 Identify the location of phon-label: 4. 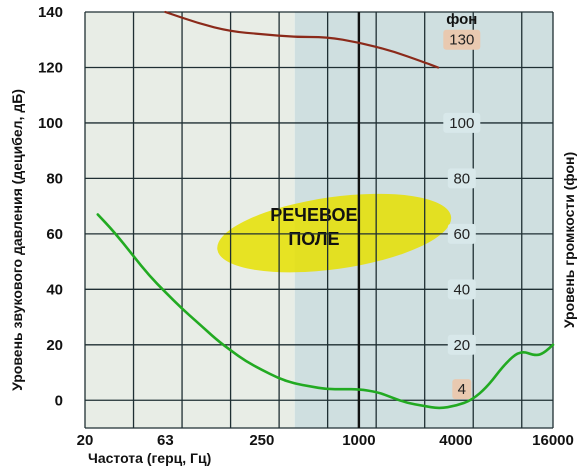
(462, 389).